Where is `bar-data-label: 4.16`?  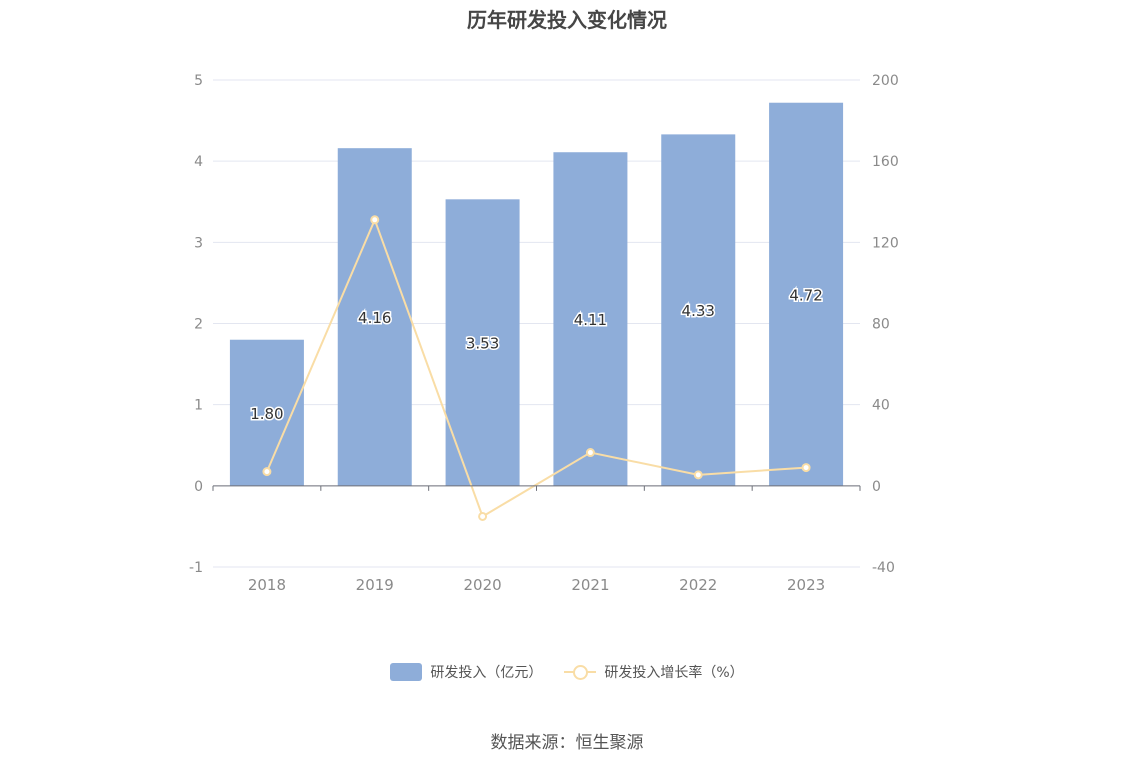
bar-data-label: 4.16 is located at coordinates (374, 318).